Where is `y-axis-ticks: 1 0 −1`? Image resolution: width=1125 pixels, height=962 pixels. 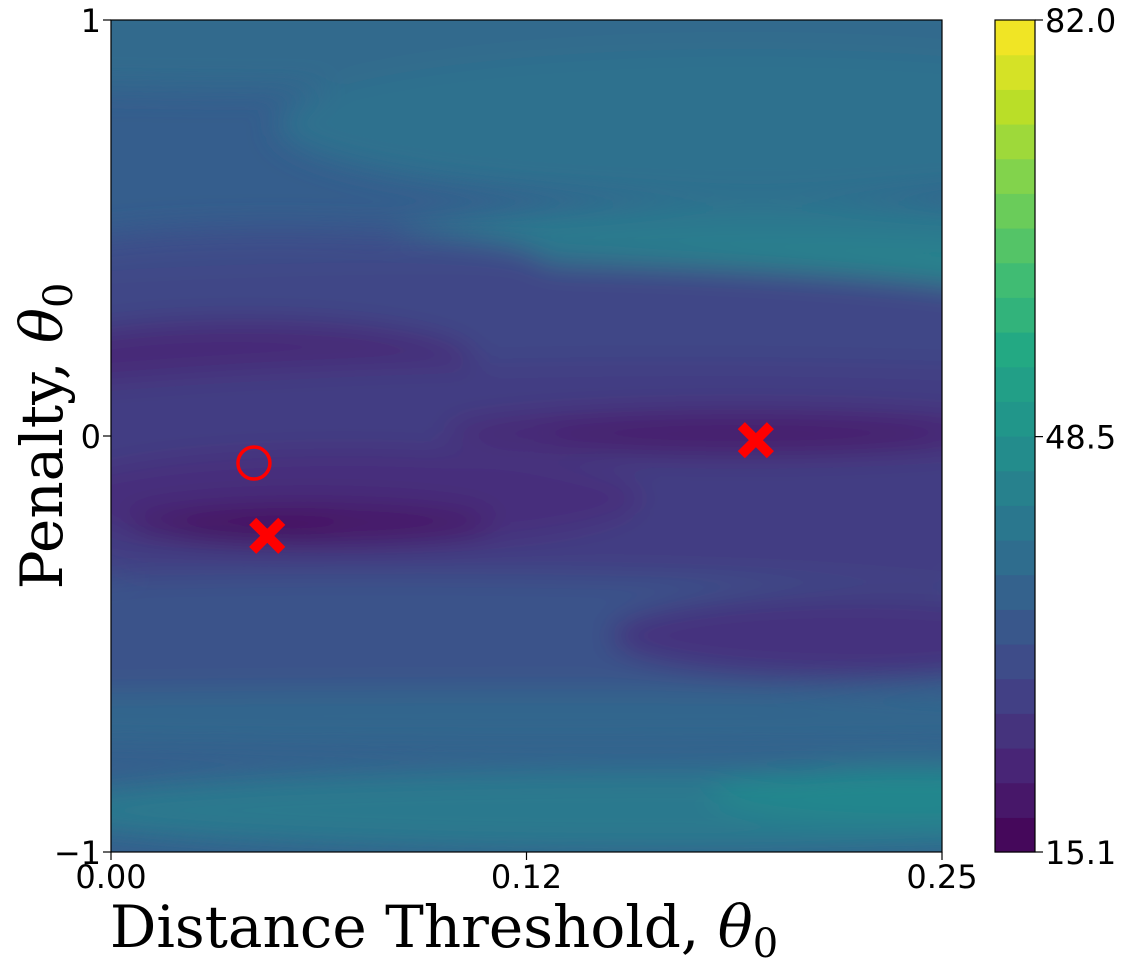 y-axis-ticks: 1 0 −1 is located at coordinates (82, 437).